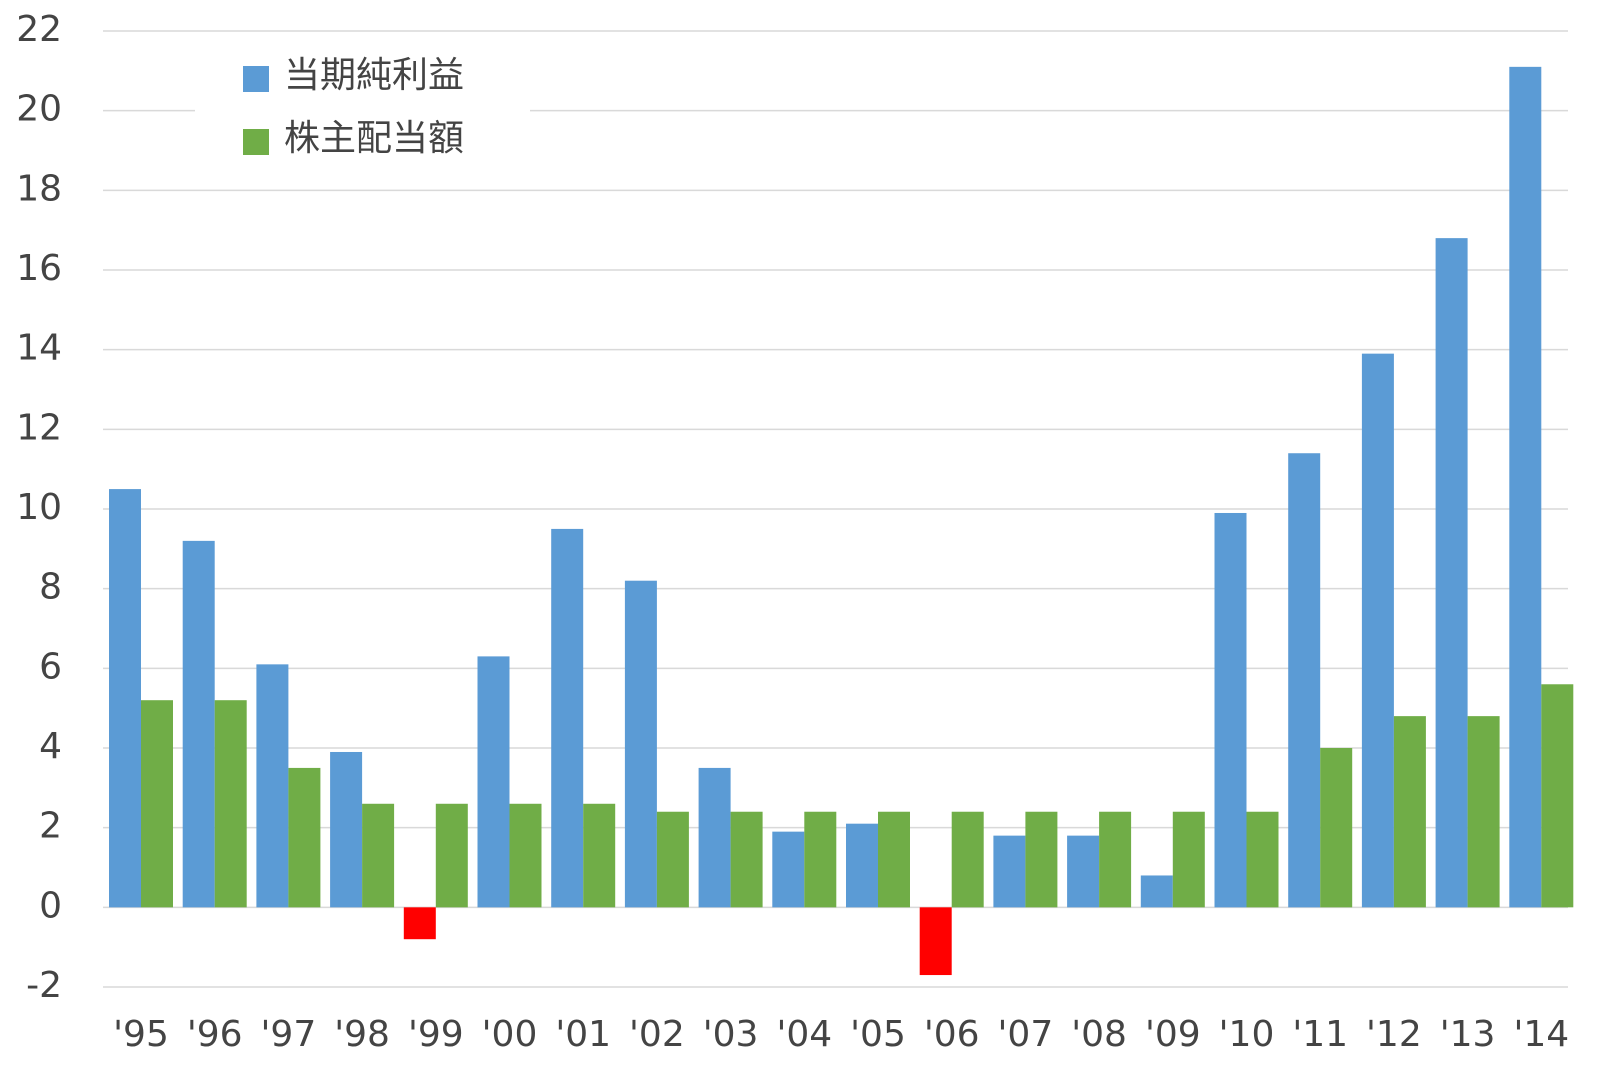 This screenshot has width=1622, height=1088. I want to click on x-tick-label: '98, so click(362, 1034).